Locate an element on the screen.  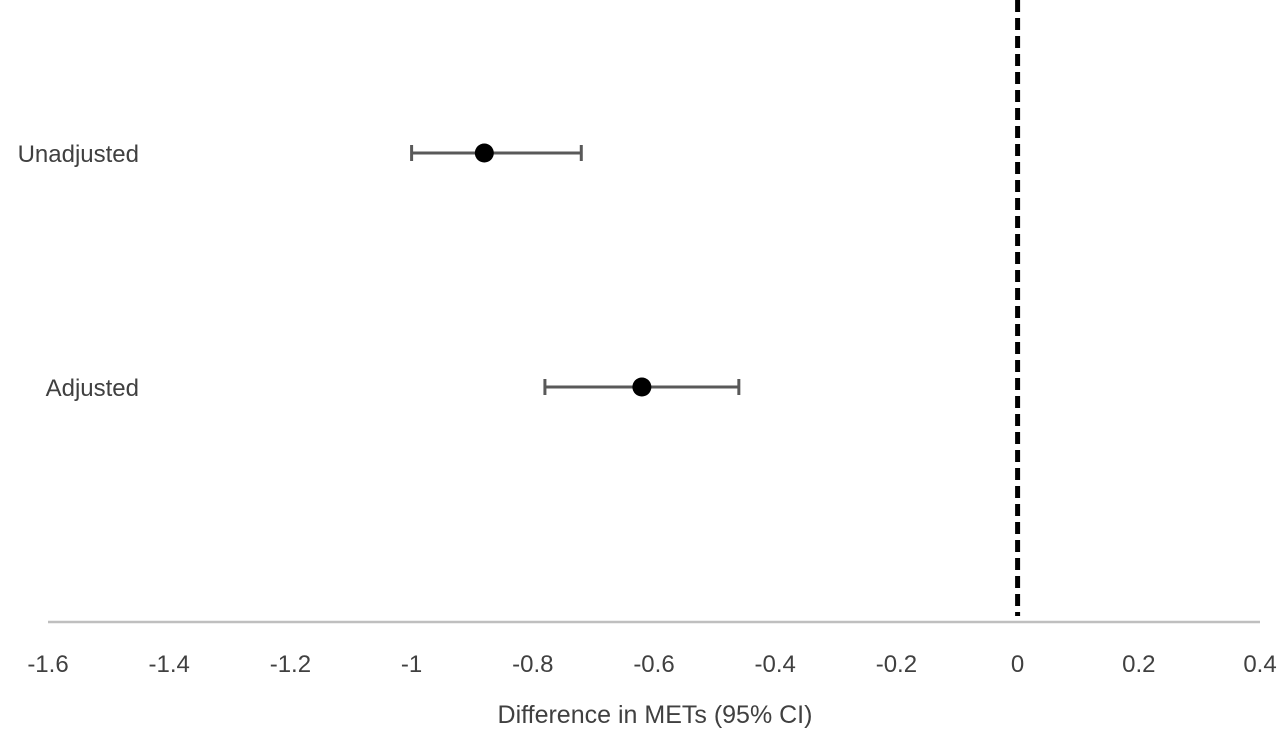
category-label: Unadjusted is located at coordinates (78, 154).